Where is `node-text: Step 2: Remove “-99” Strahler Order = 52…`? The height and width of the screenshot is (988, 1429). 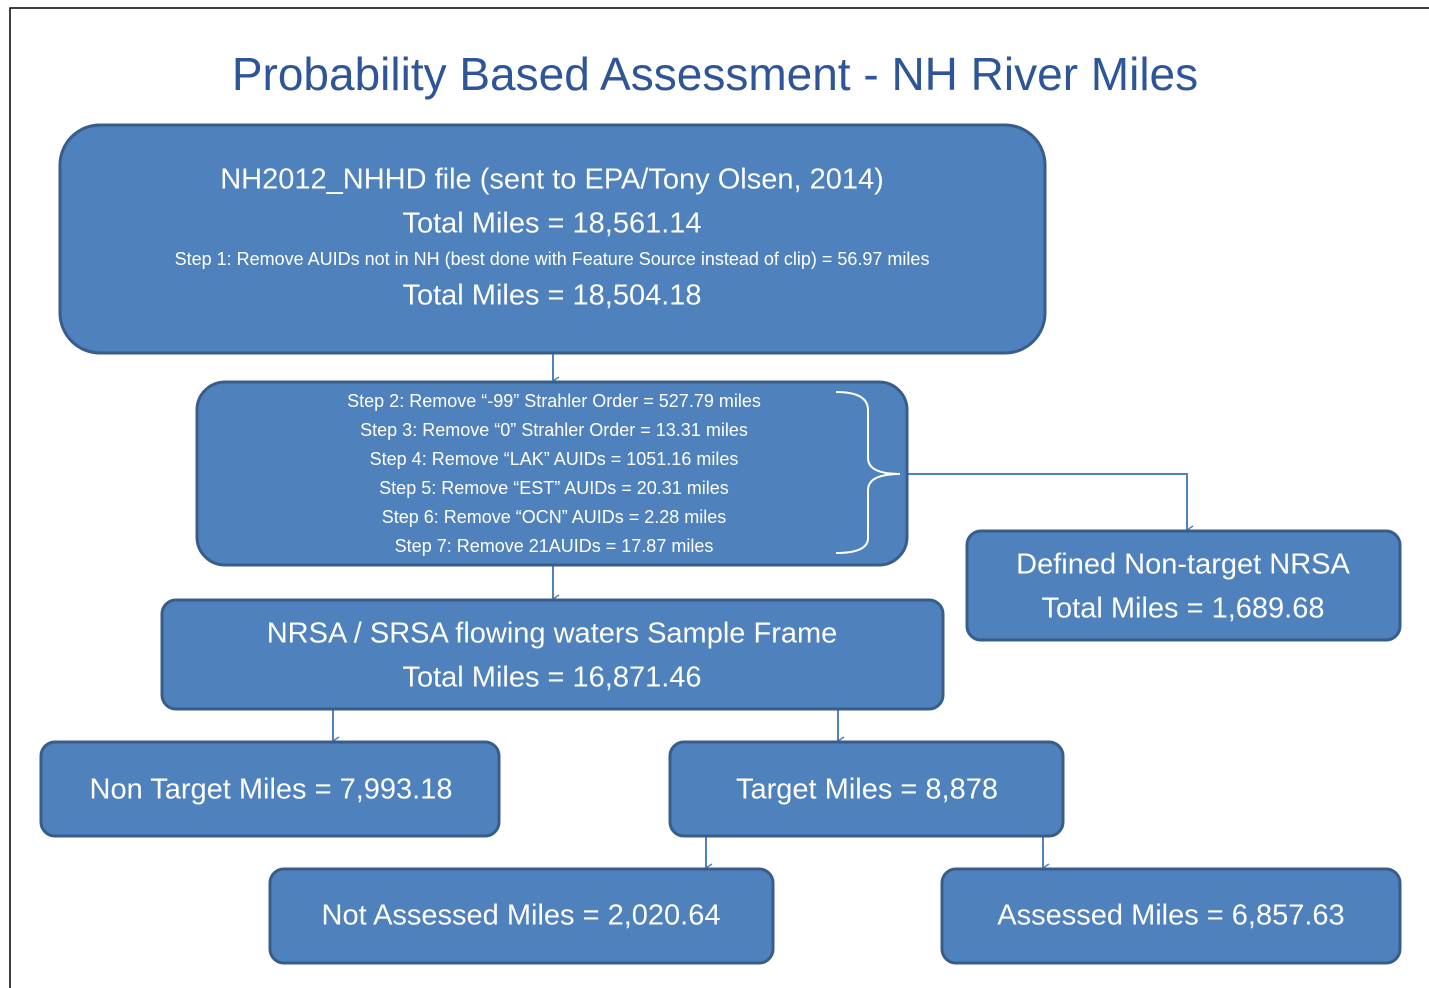
node-text: Step 2: Remove “-99” Strahler Order = 52… is located at coordinates (554, 401).